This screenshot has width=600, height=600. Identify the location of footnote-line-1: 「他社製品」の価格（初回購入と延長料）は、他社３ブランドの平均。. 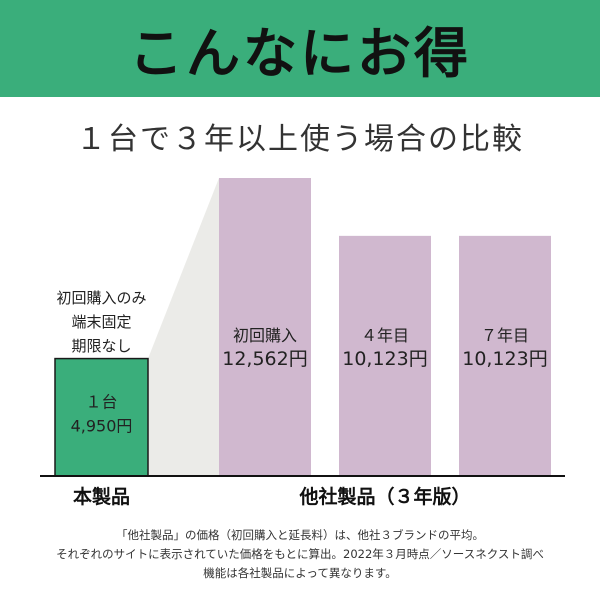
(300, 535).